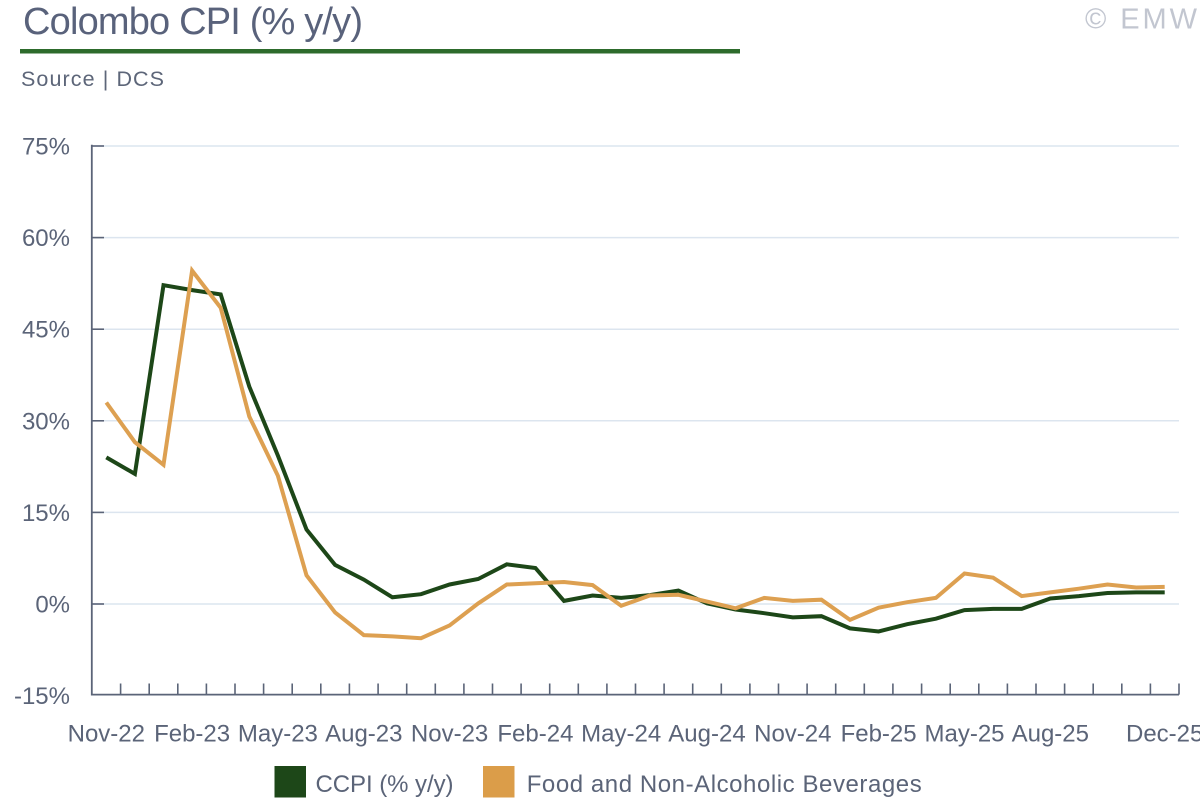 The height and width of the screenshot is (800, 1200). What do you see at coordinates (46, 421) in the screenshot?
I see `svg-text: 30%` at bounding box center [46, 421].